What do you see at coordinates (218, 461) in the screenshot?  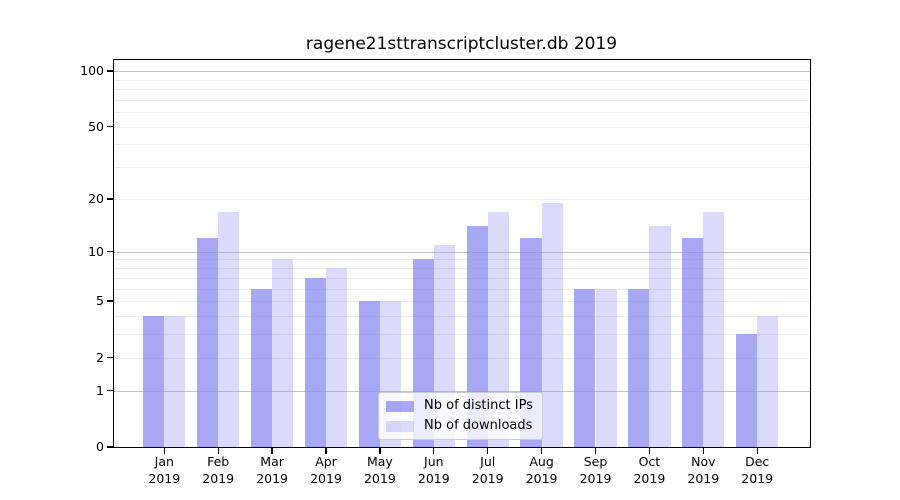 I see `x-tick-month: Feb` at bounding box center [218, 461].